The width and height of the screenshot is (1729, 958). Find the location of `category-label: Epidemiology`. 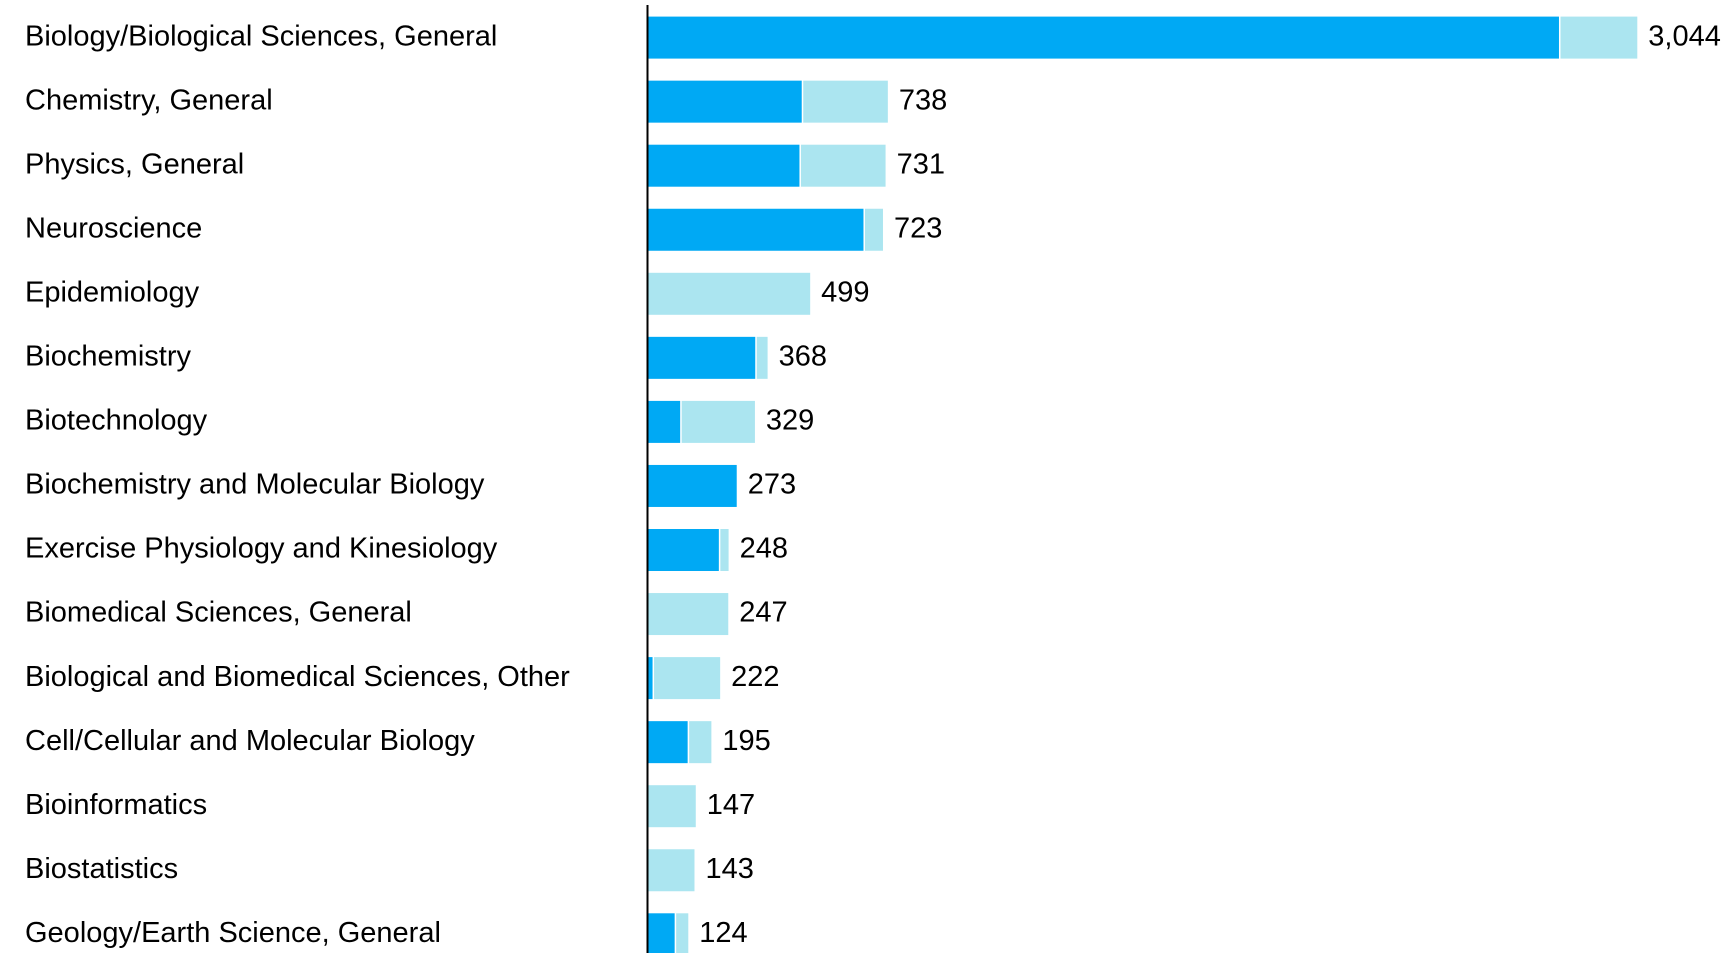

category-label: Epidemiology is located at coordinates (112, 292).